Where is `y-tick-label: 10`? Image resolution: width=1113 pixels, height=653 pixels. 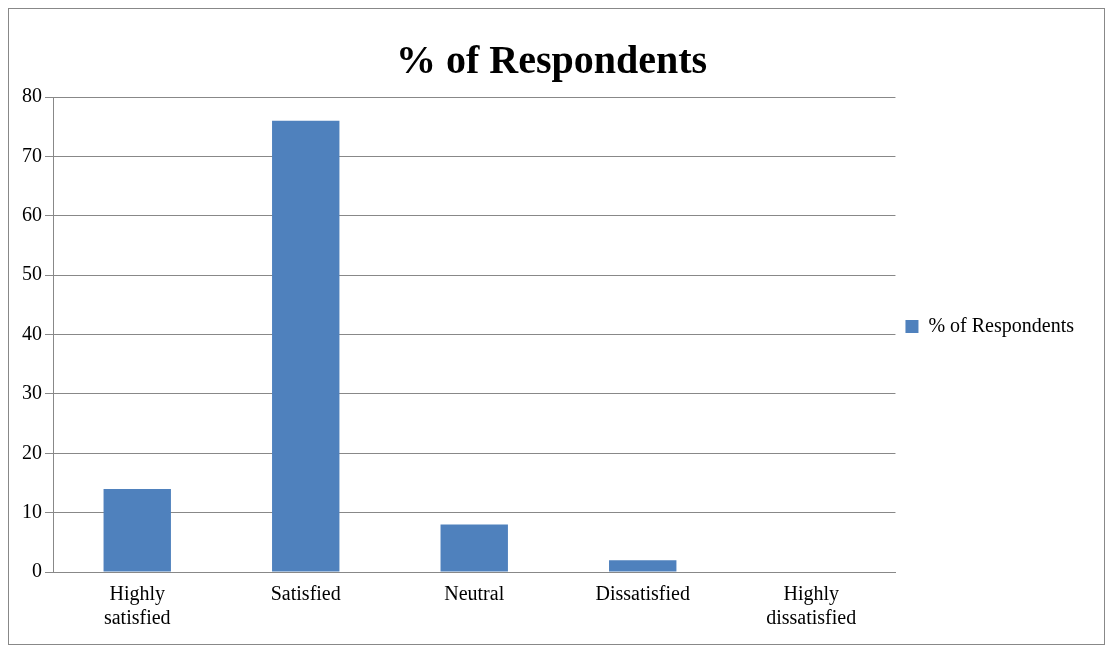 y-tick-label: 10 is located at coordinates (32, 510).